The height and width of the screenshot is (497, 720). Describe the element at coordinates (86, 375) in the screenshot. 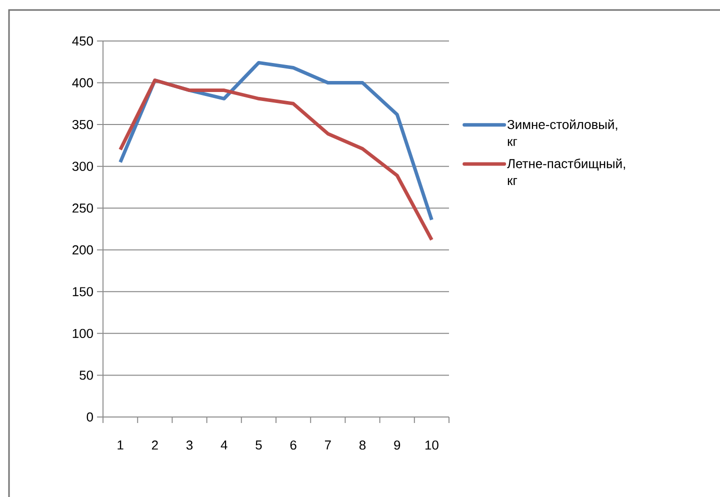

I see `y-tick-label: 50` at that location.